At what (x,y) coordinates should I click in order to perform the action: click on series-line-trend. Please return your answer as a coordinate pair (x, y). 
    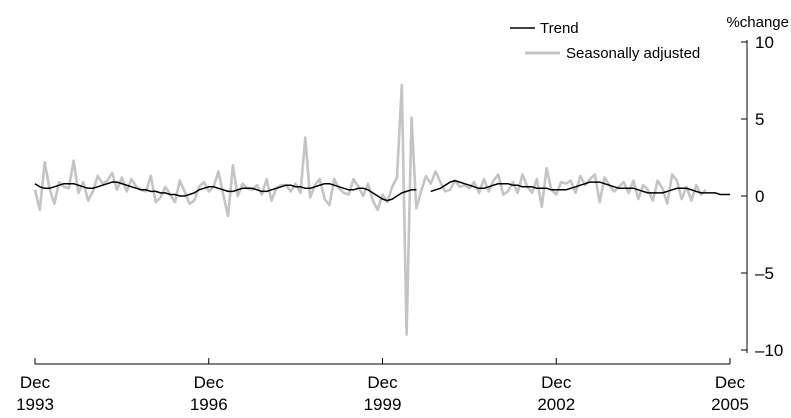
    Looking at the image, I should click on (382, 190).